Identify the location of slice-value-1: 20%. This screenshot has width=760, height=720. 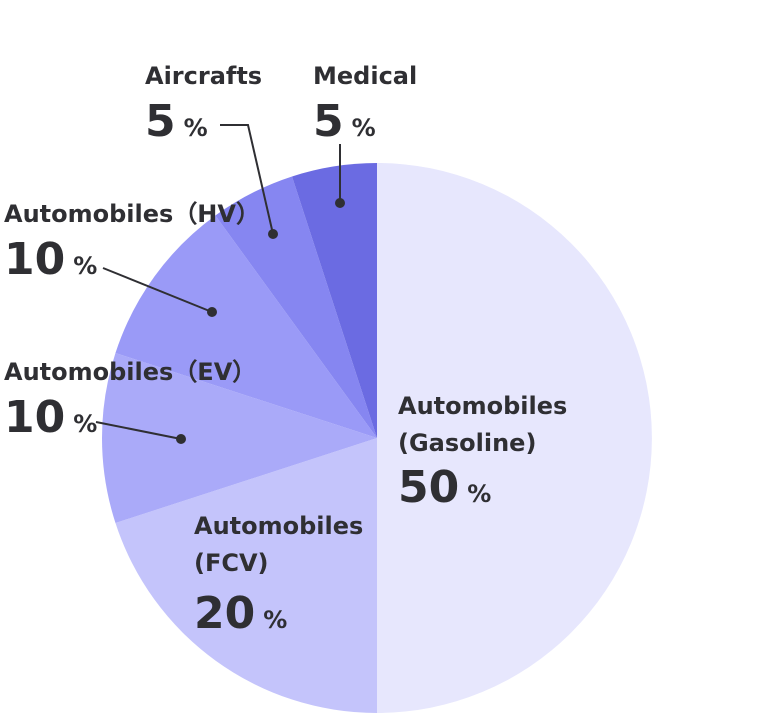
(240, 613).